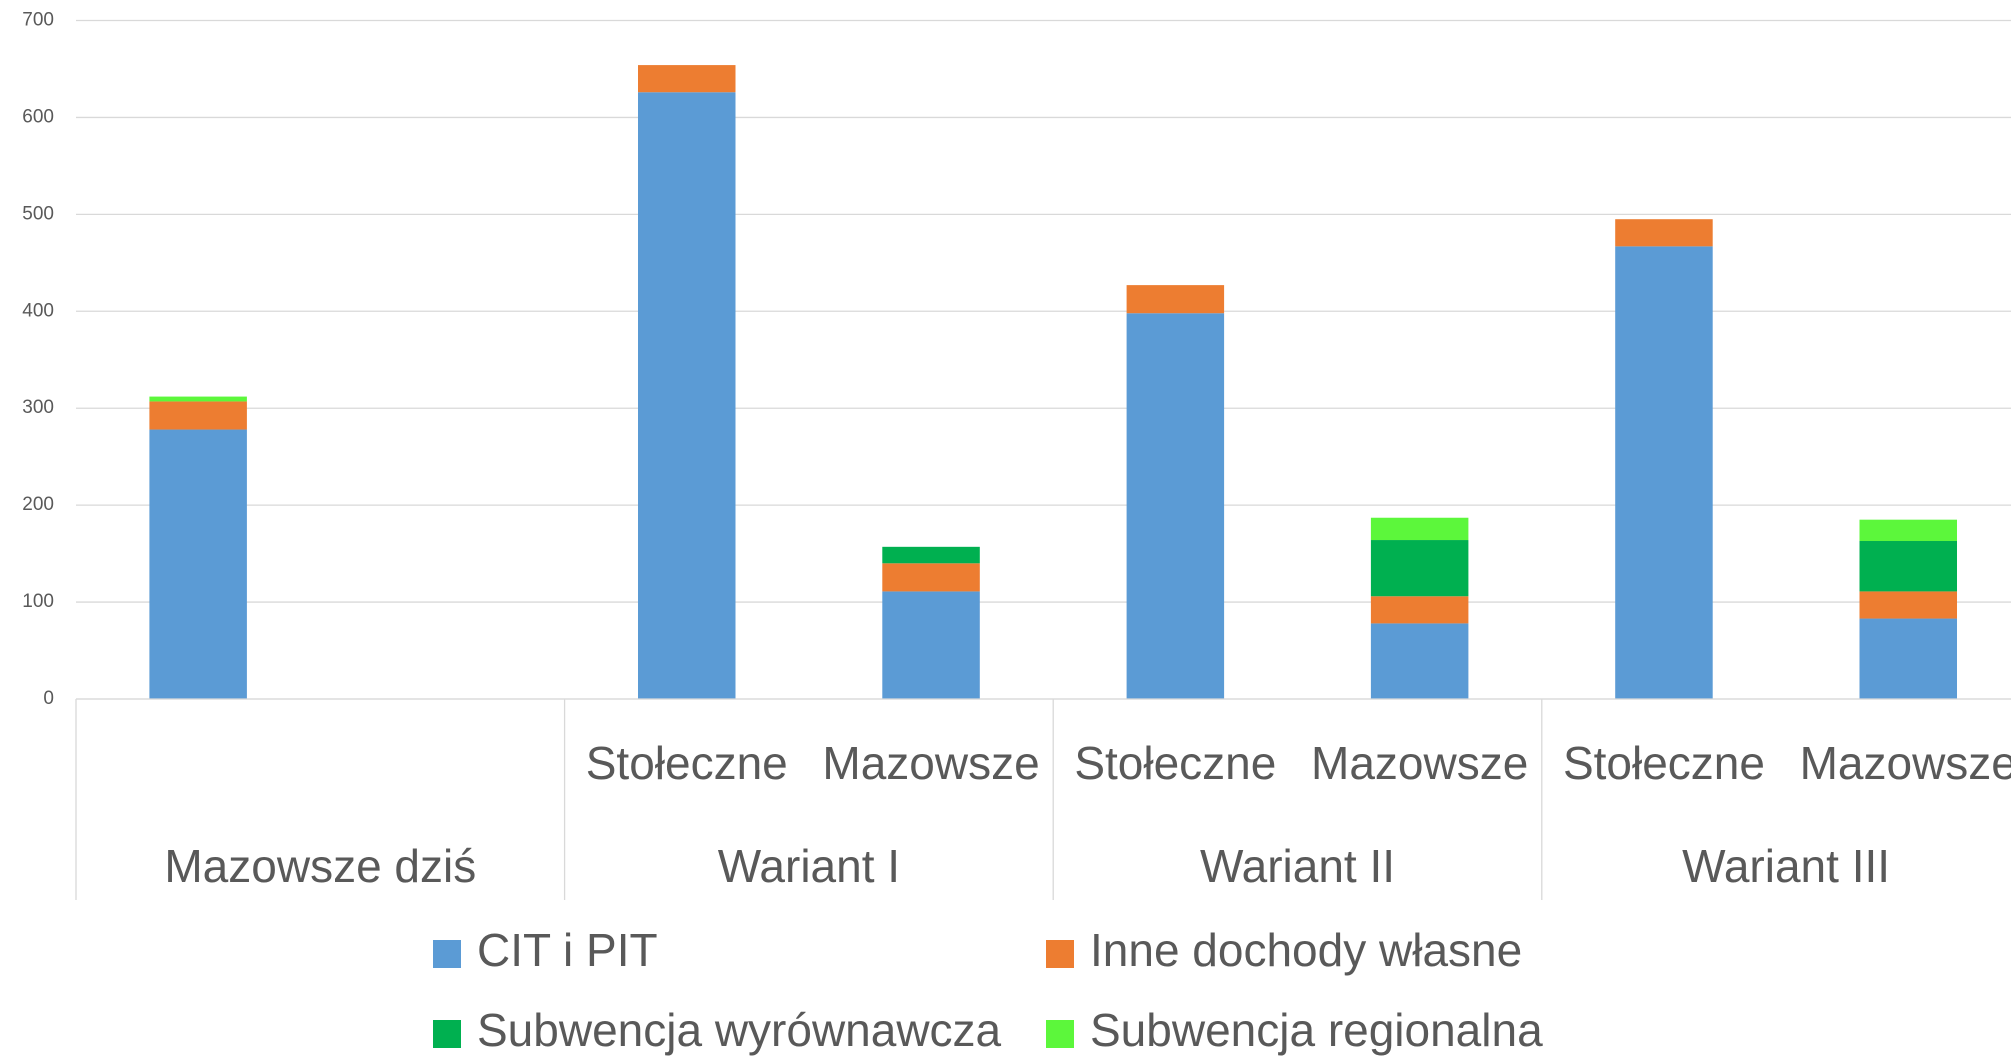 The image size is (2011, 1061). What do you see at coordinates (809, 866) in the screenshot?
I see `group-label: Wariant I` at bounding box center [809, 866].